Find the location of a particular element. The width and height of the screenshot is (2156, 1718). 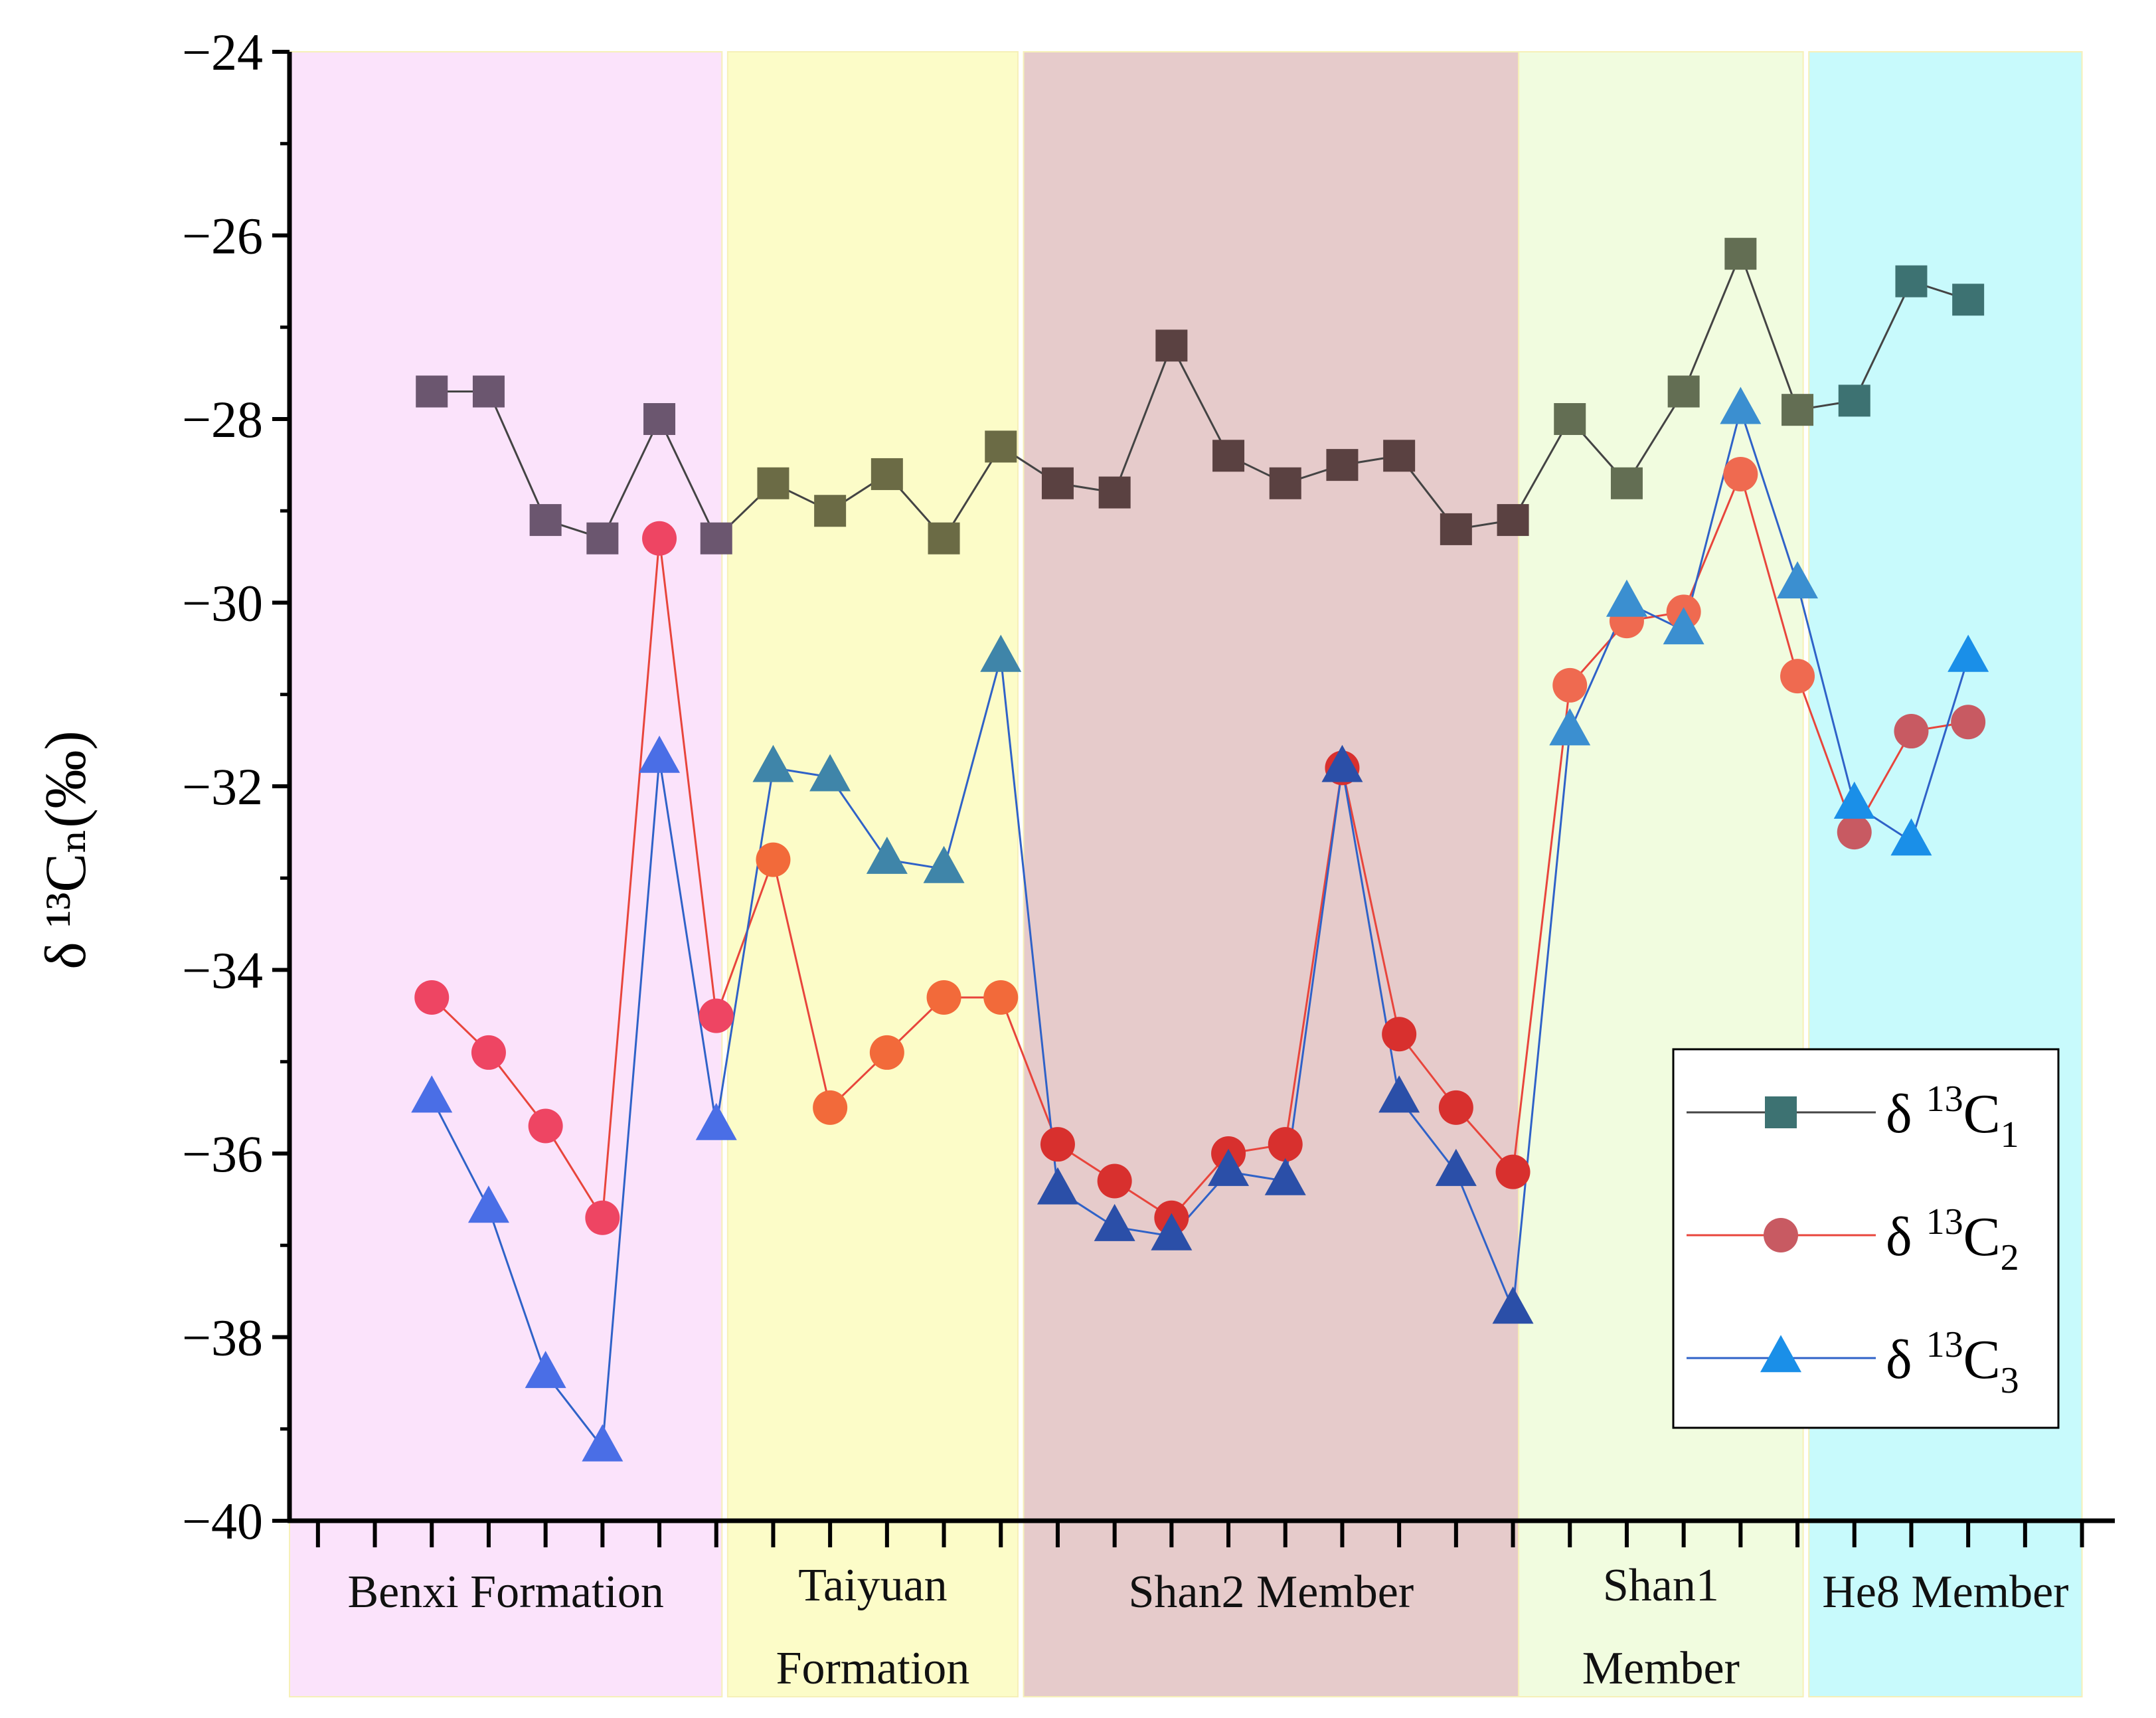

y-tick-label-3: −36 is located at coordinates (222, 1154).